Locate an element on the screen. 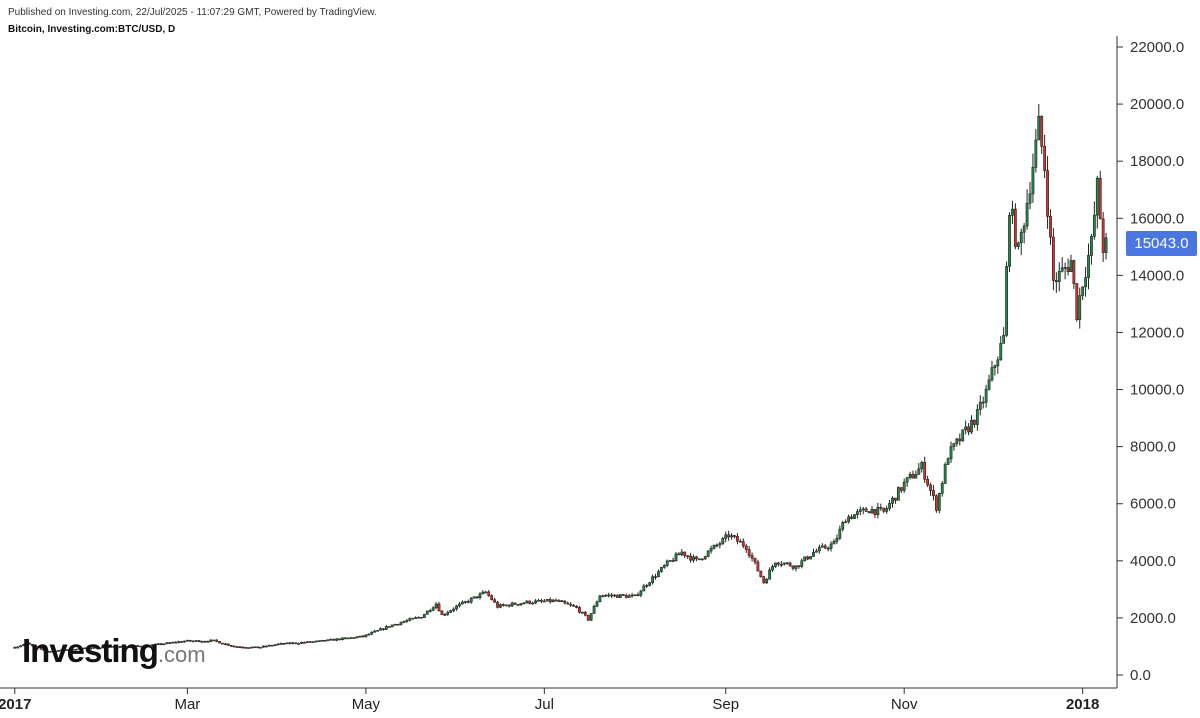  logo-word: Investing is located at coordinates (90, 650).